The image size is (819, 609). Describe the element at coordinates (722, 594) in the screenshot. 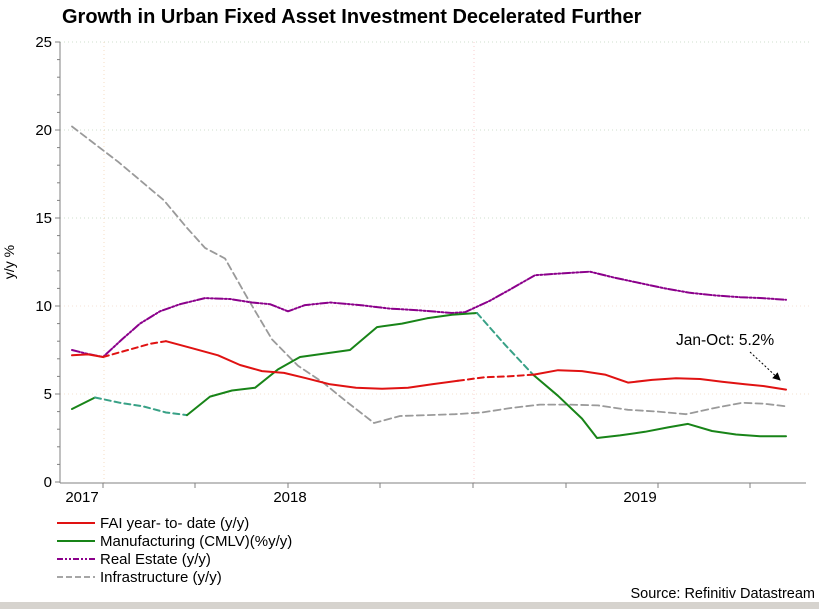

I see `source-text: Source: Refinitiv Datastream` at that location.